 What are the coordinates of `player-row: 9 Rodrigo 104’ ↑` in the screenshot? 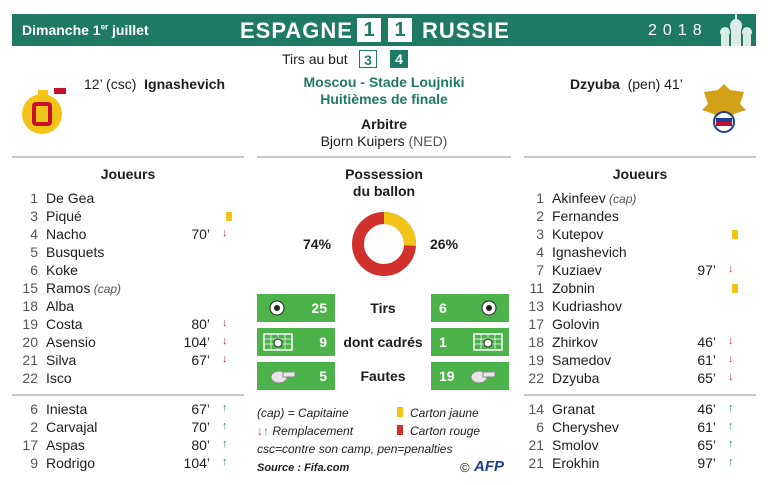 It's located at (126, 464).